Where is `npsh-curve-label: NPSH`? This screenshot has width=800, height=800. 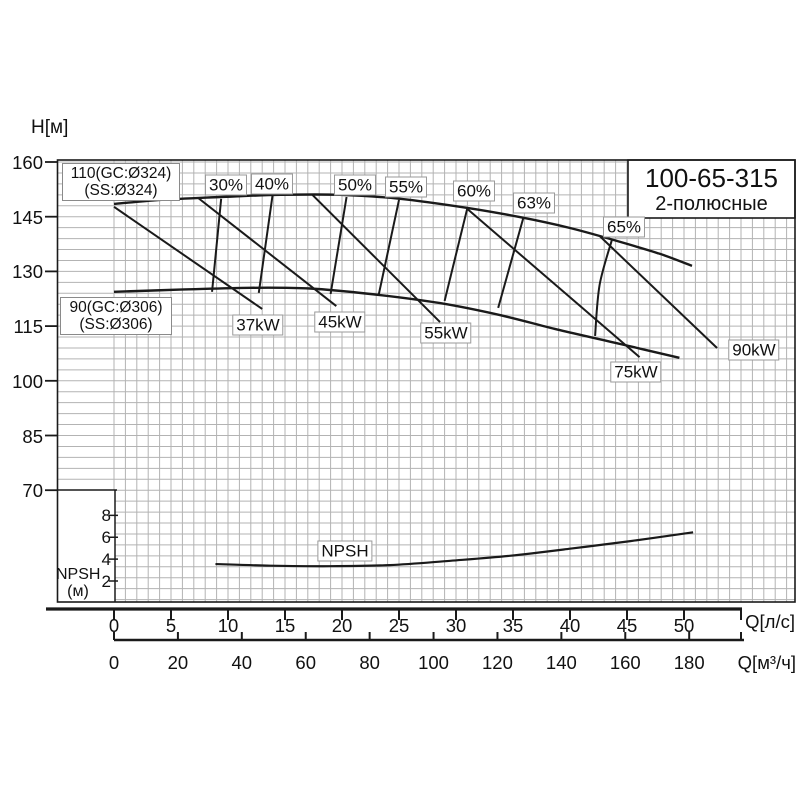
npsh-curve-label: NPSH is located at coordinates (345, 551).